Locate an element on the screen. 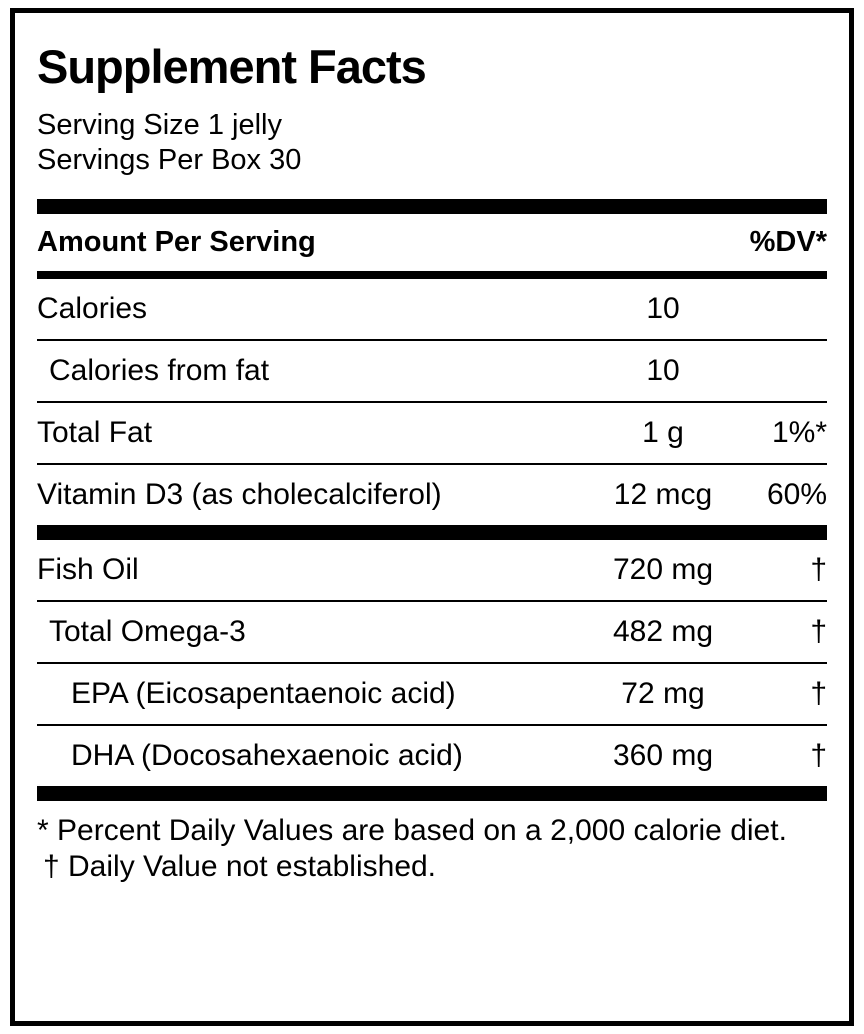 The image size is (864, 1034). panel-title: Supplement Facts is located at coordinates (232, 66).